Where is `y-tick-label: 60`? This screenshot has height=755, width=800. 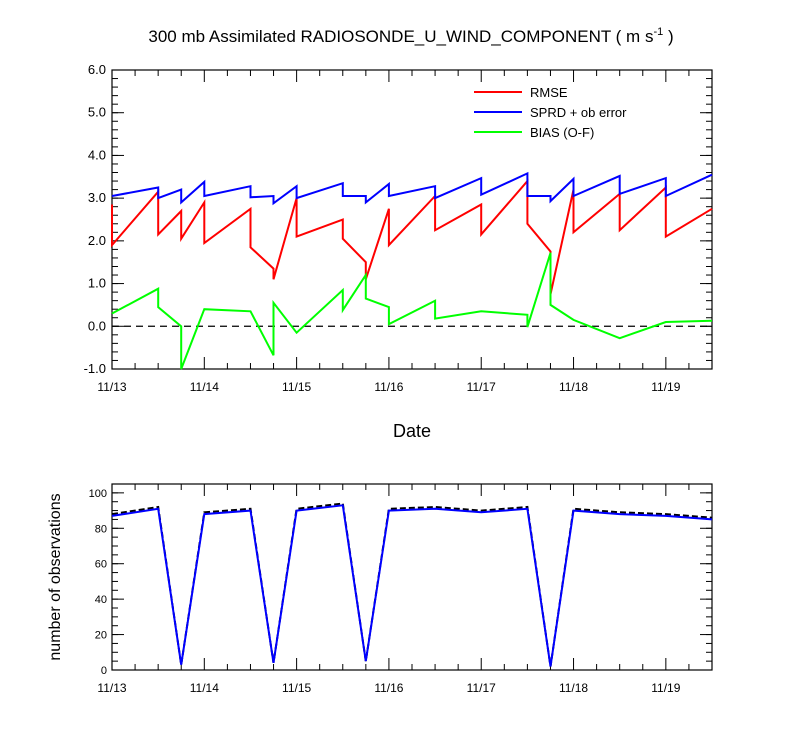
y-tick-label: 60 is located at coordinates (101, 565).